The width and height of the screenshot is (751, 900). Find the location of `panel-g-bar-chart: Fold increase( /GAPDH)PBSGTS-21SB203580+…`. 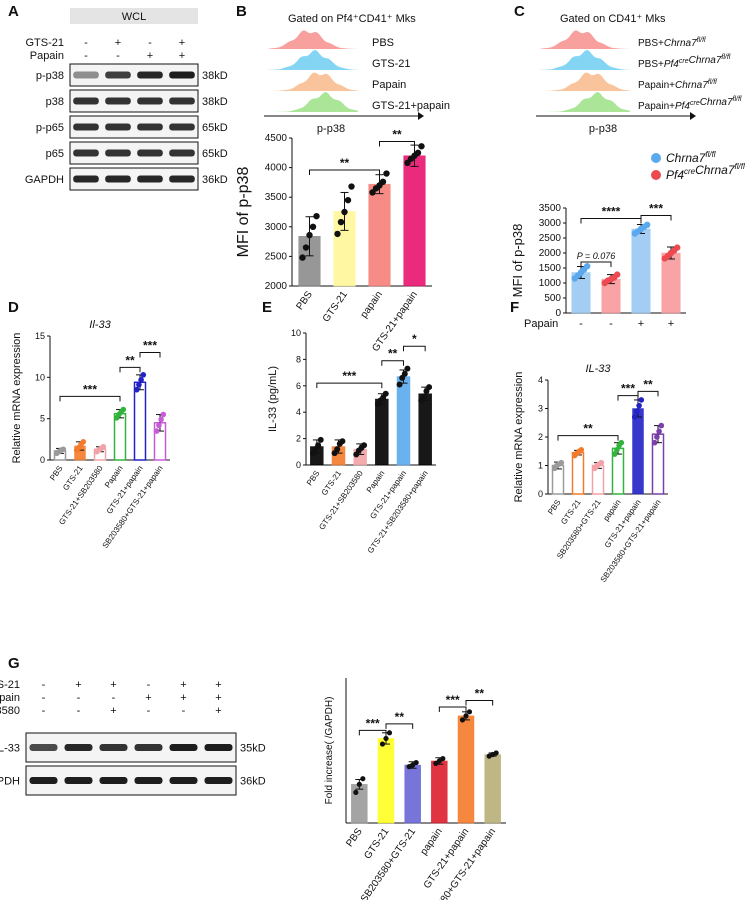

panel-g-bar-chart: Fold increase( /GAPDH)PBSGTS-21SB203580+… is located at coordinates (415, 789).